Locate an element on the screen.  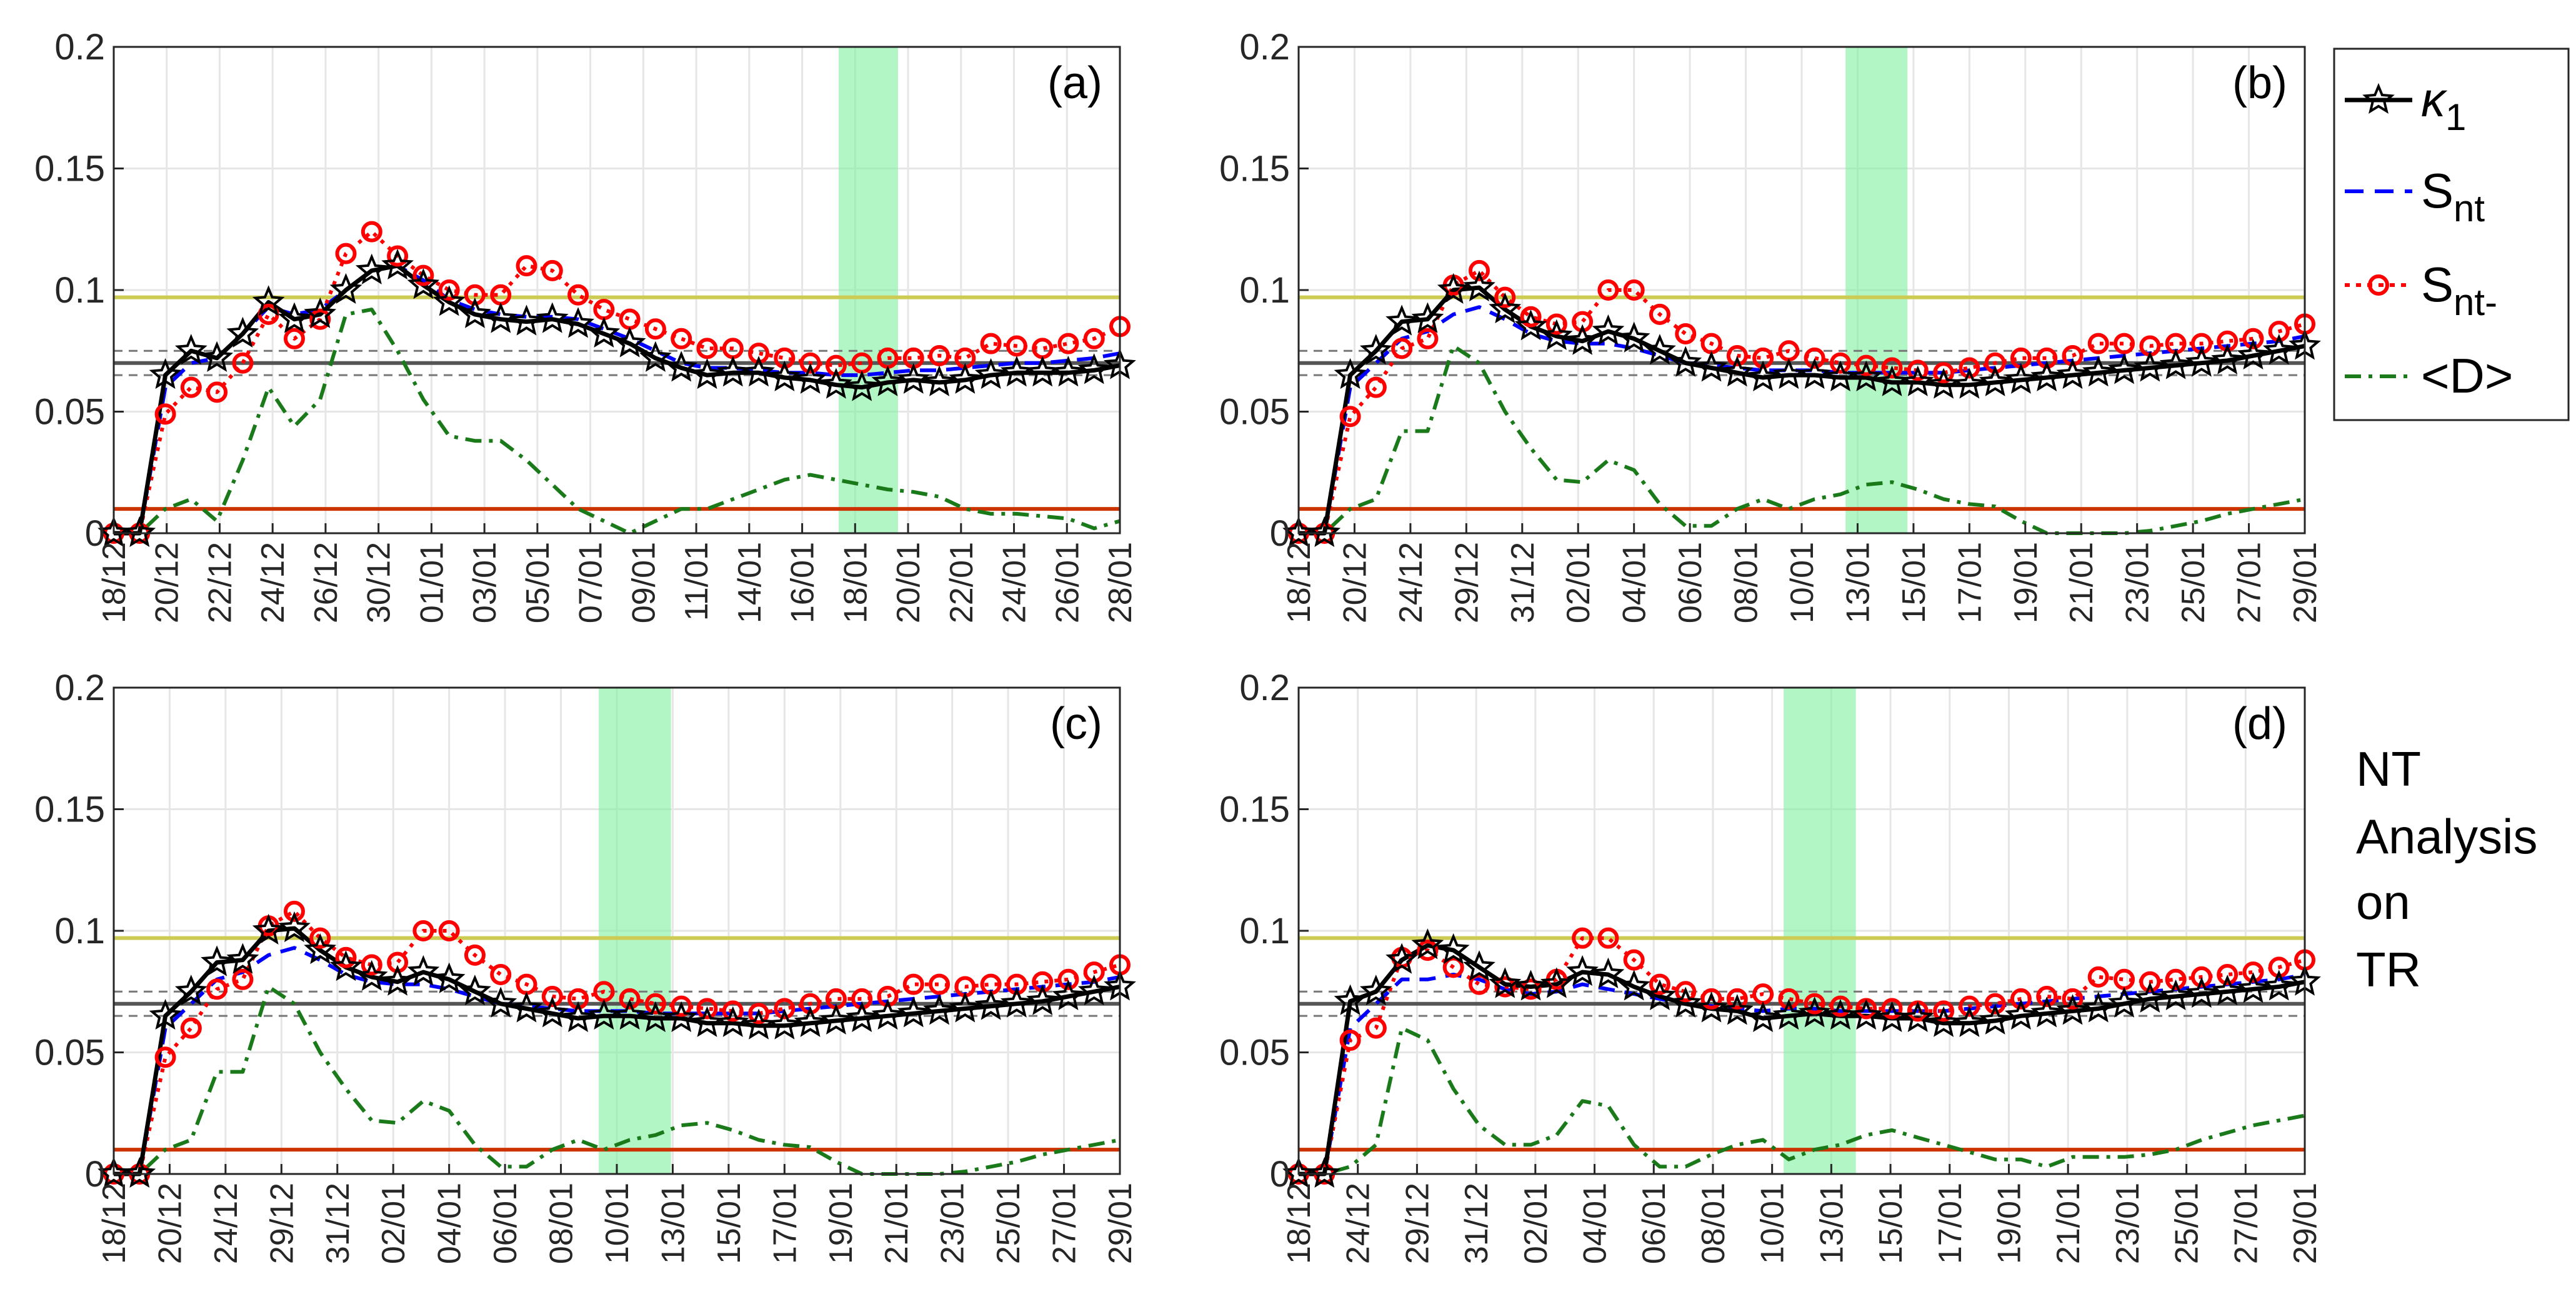
x-tick-label: 19/01 is located at coordinates (2026, 583).